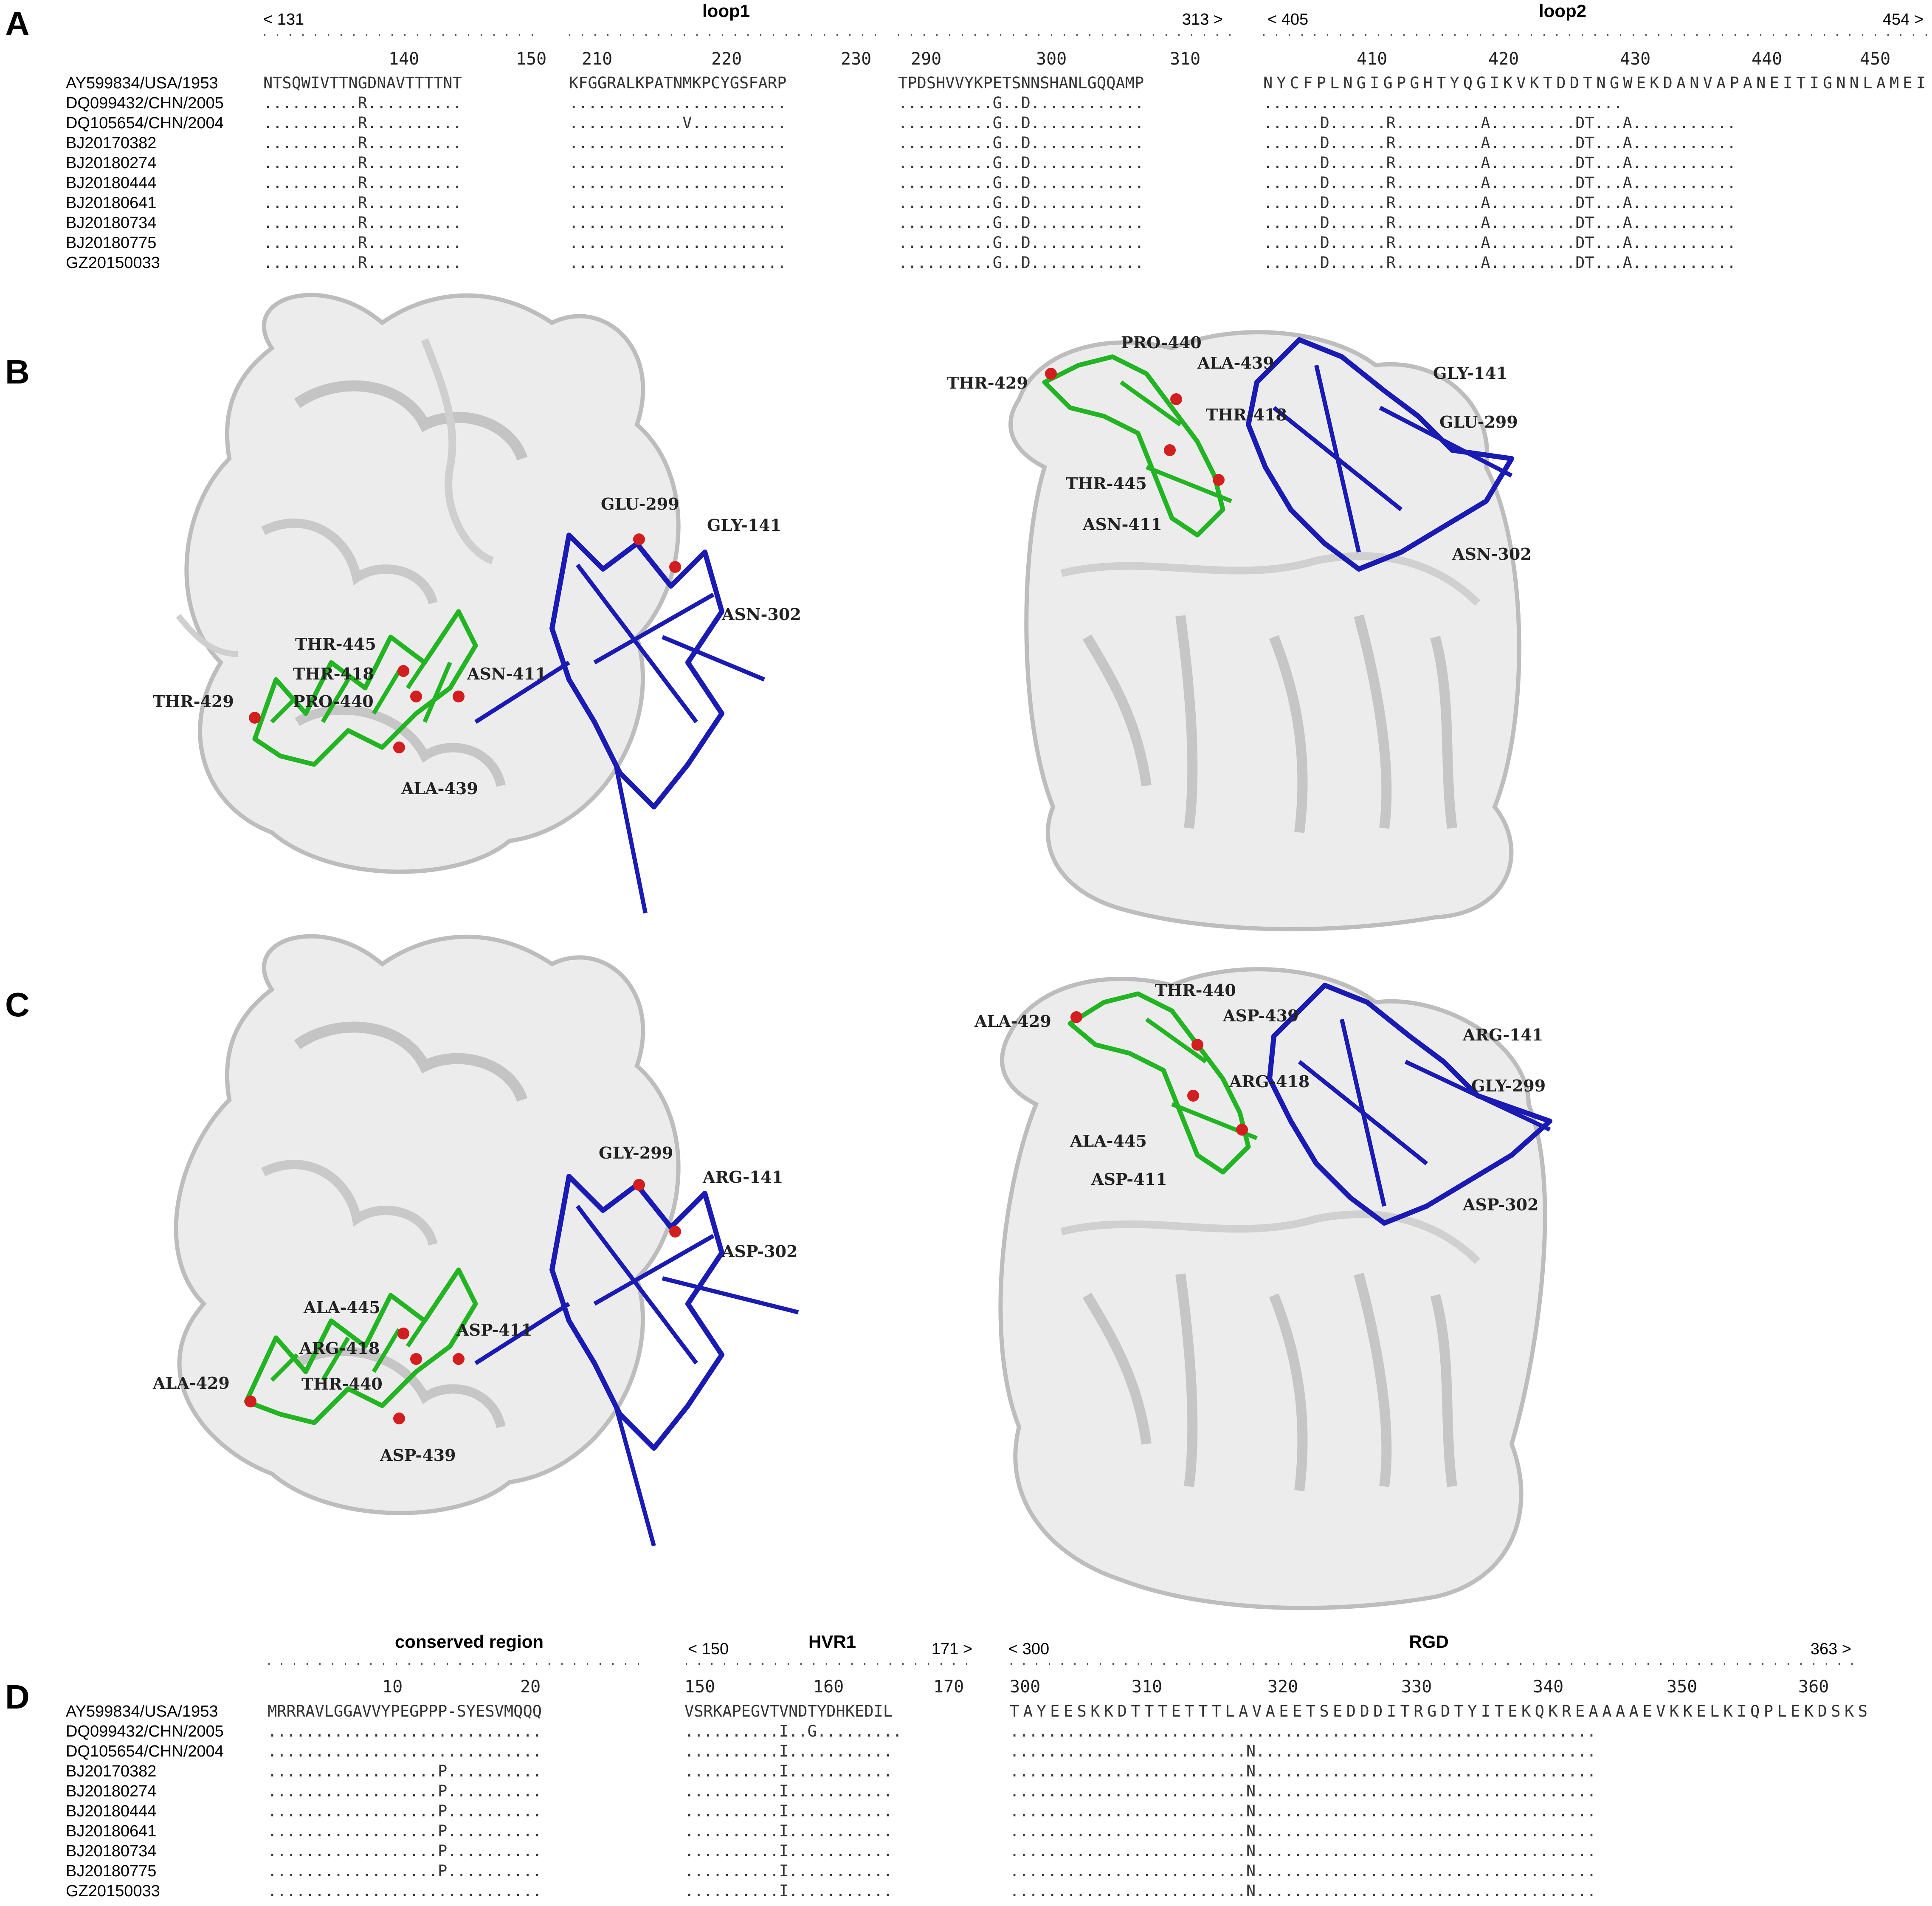 The image size is (1932, 1906). Describe the element at coordinates (832, 1642) in the screenshot. I see `region-title: HVR1` at that location.